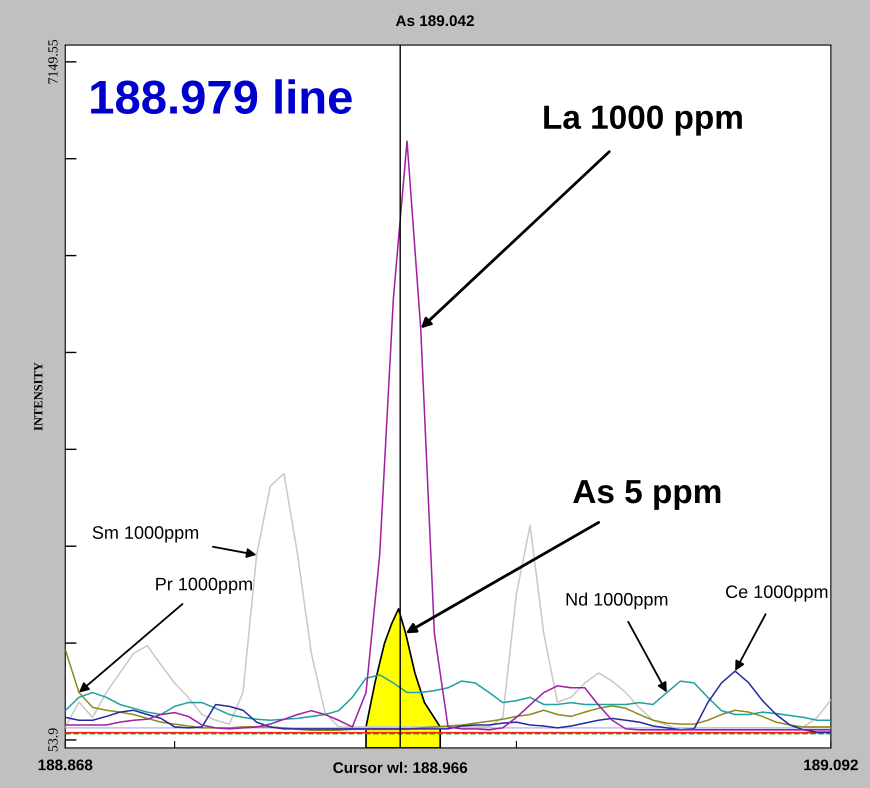 Image resolution: width=870 pixels, height=788 pixels. Describe the element at coordinates (145, 534) in the screenshot. I see `annotation: Sm 1000ppm` at that location.